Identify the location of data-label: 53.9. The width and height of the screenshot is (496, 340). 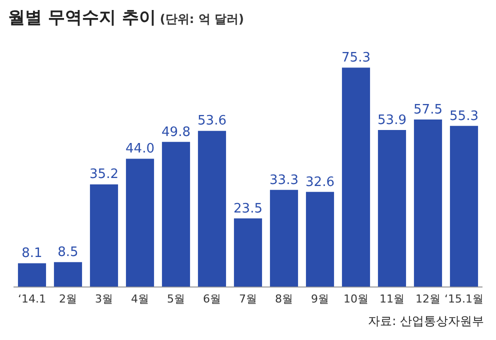
(392, 120).